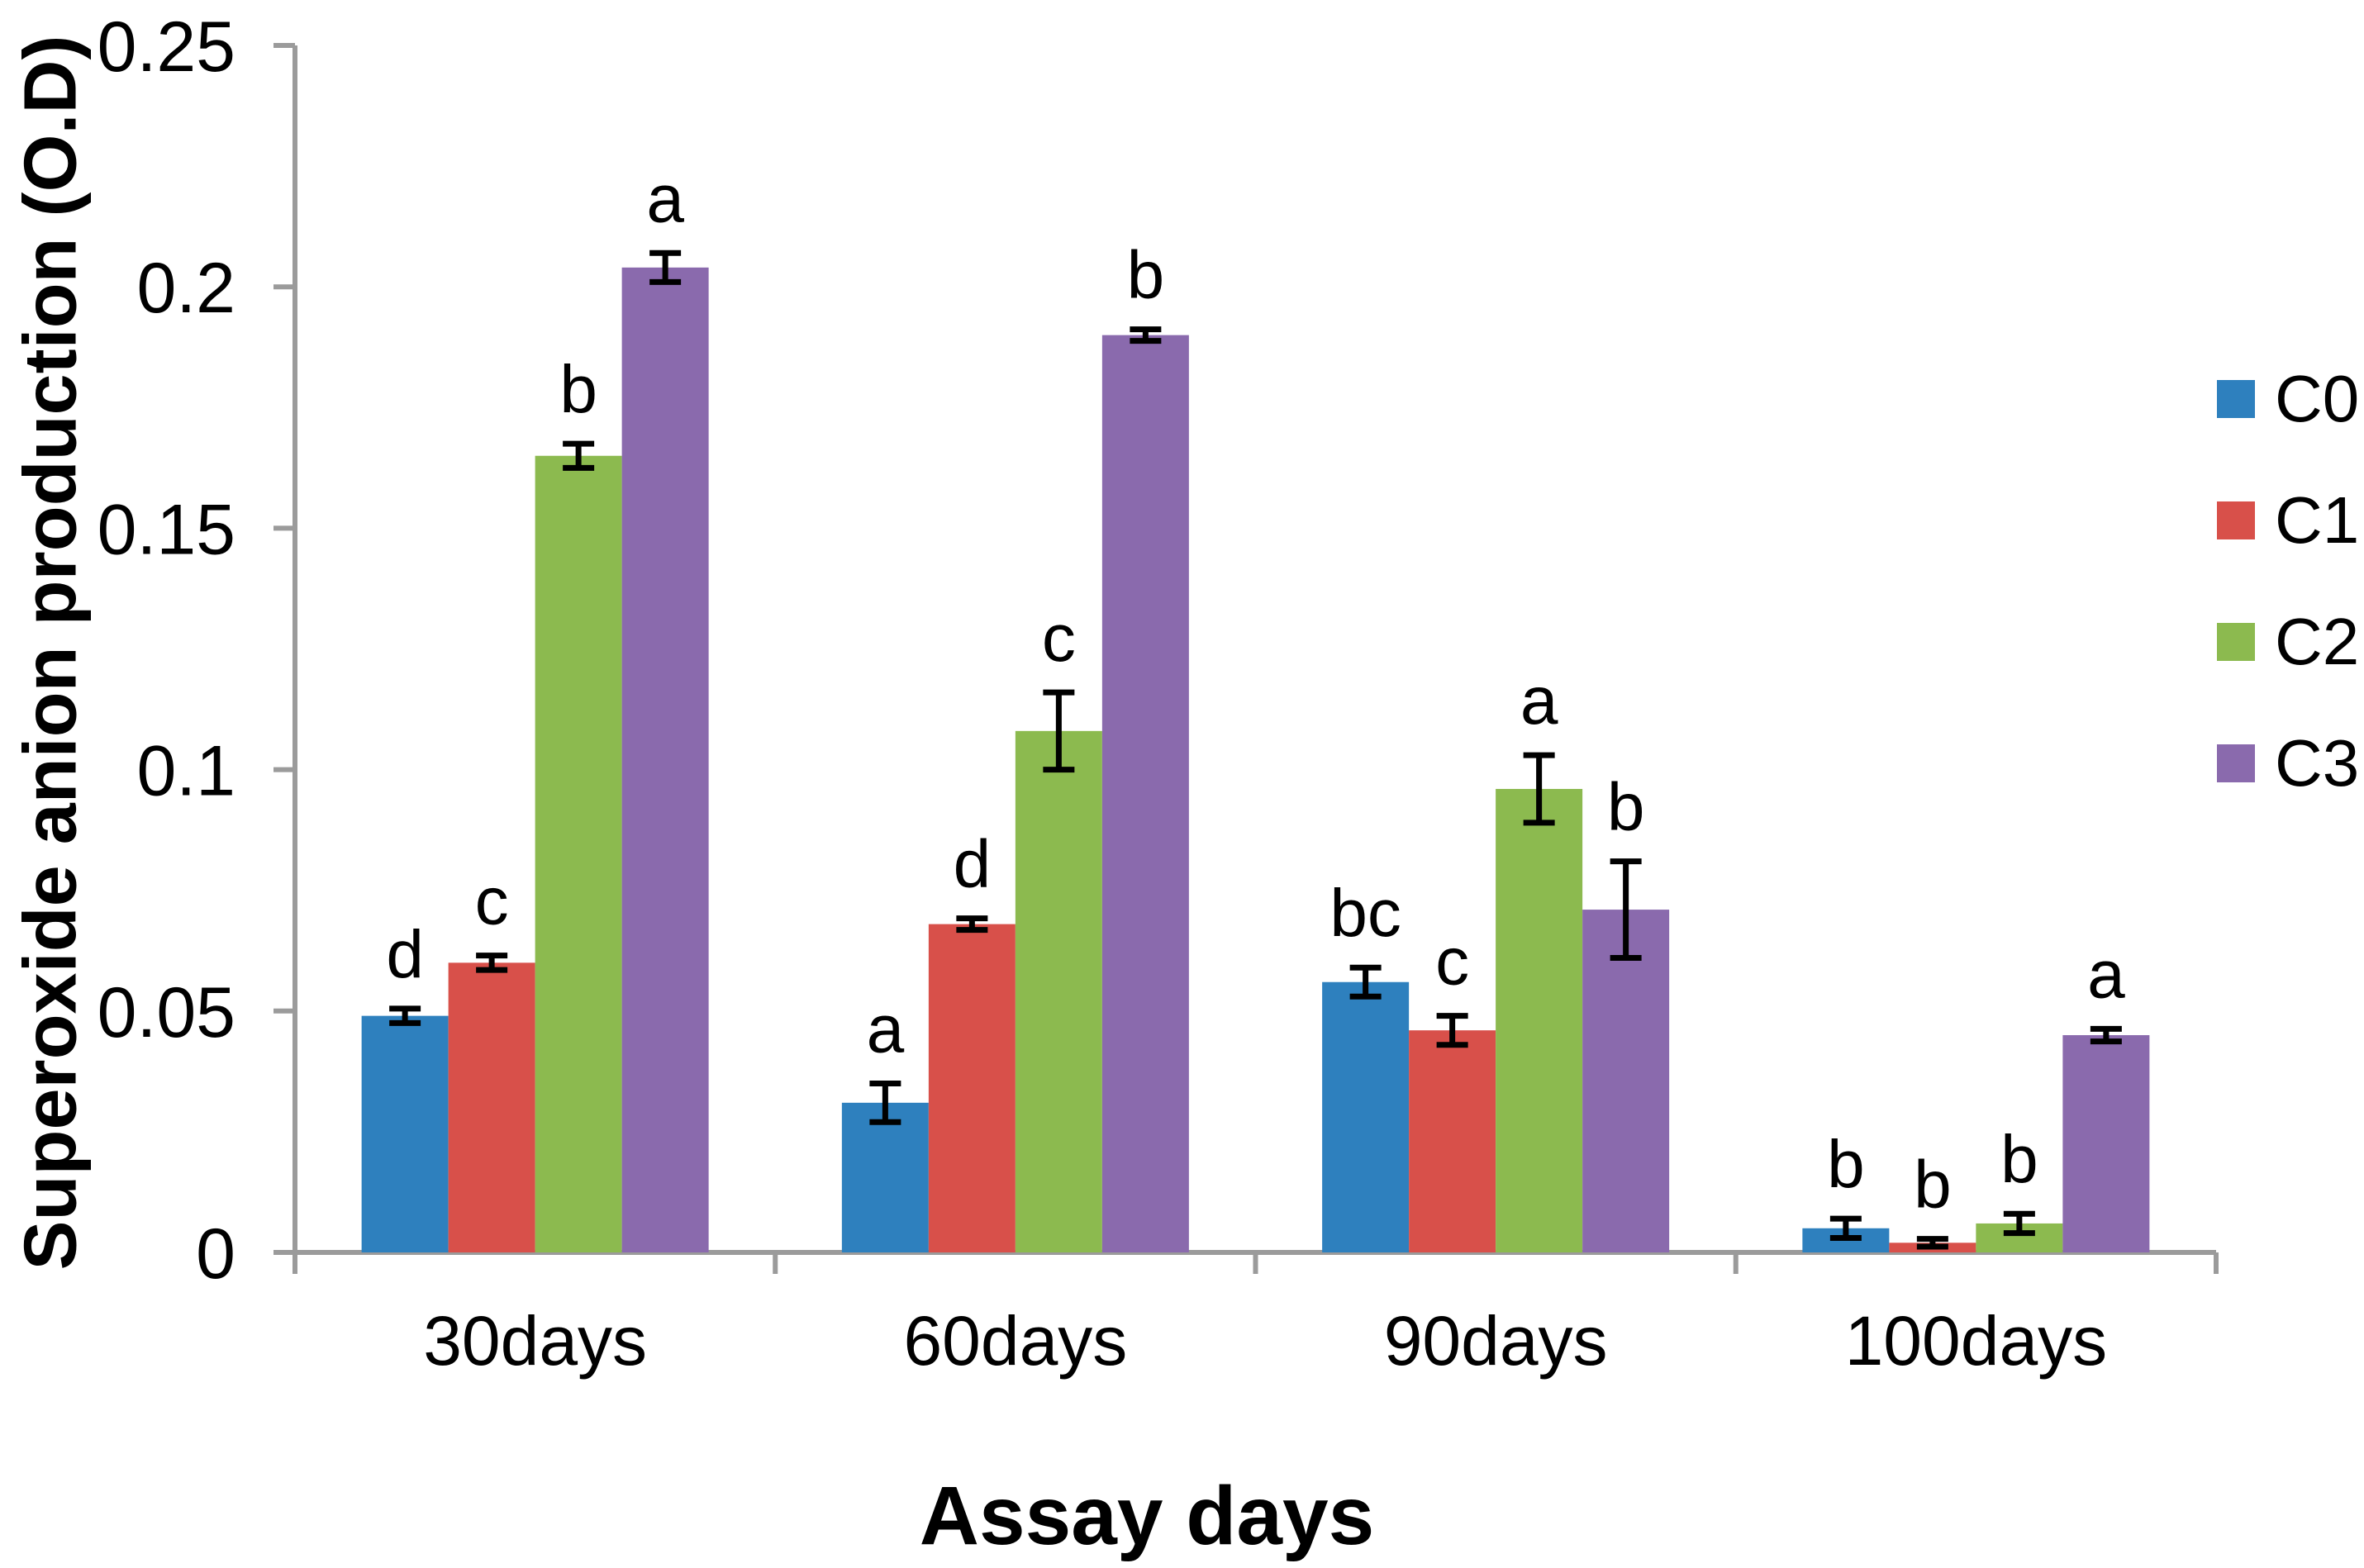  What do you see at coordinates (166, 47) in the screenshot?
I see `y-tick-label: 0.25` at bounding box center [166, 47].